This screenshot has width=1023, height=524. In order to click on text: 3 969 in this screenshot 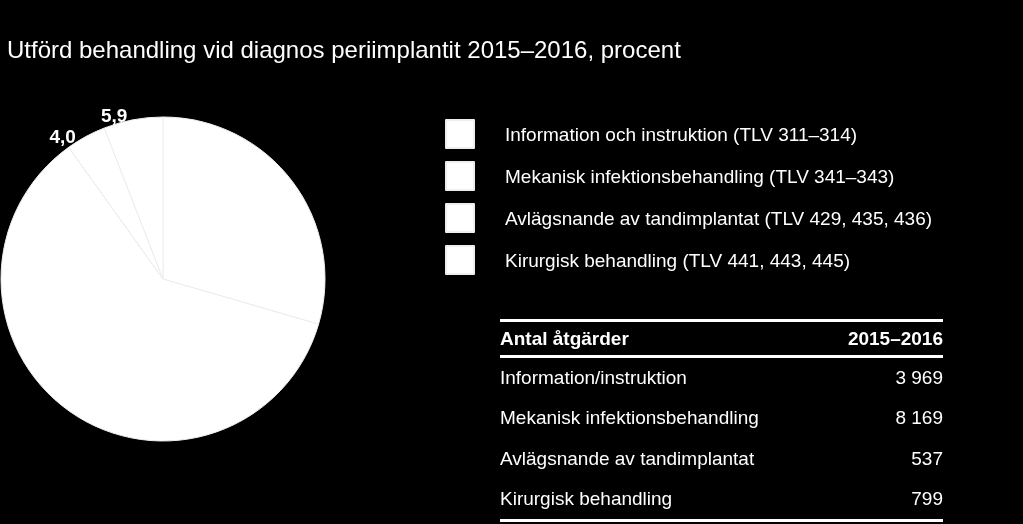, I will do `click(918, 377)`.